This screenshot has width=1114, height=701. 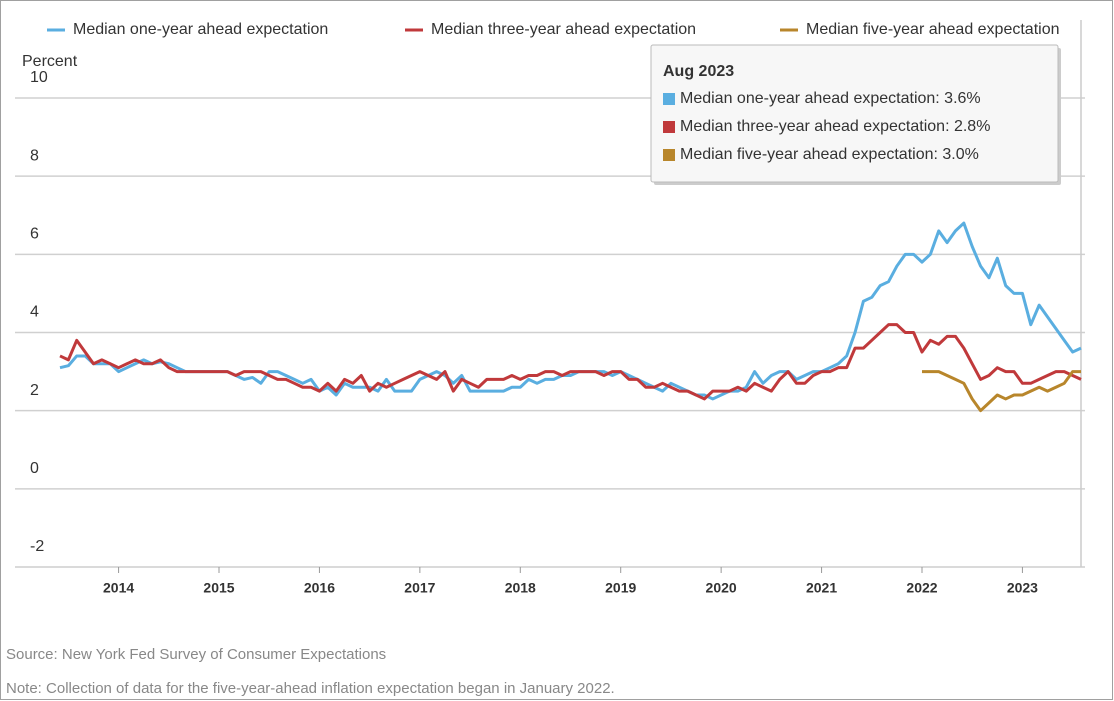 I want to click on x-tick-label: 2021, so click(x=821, y=588).